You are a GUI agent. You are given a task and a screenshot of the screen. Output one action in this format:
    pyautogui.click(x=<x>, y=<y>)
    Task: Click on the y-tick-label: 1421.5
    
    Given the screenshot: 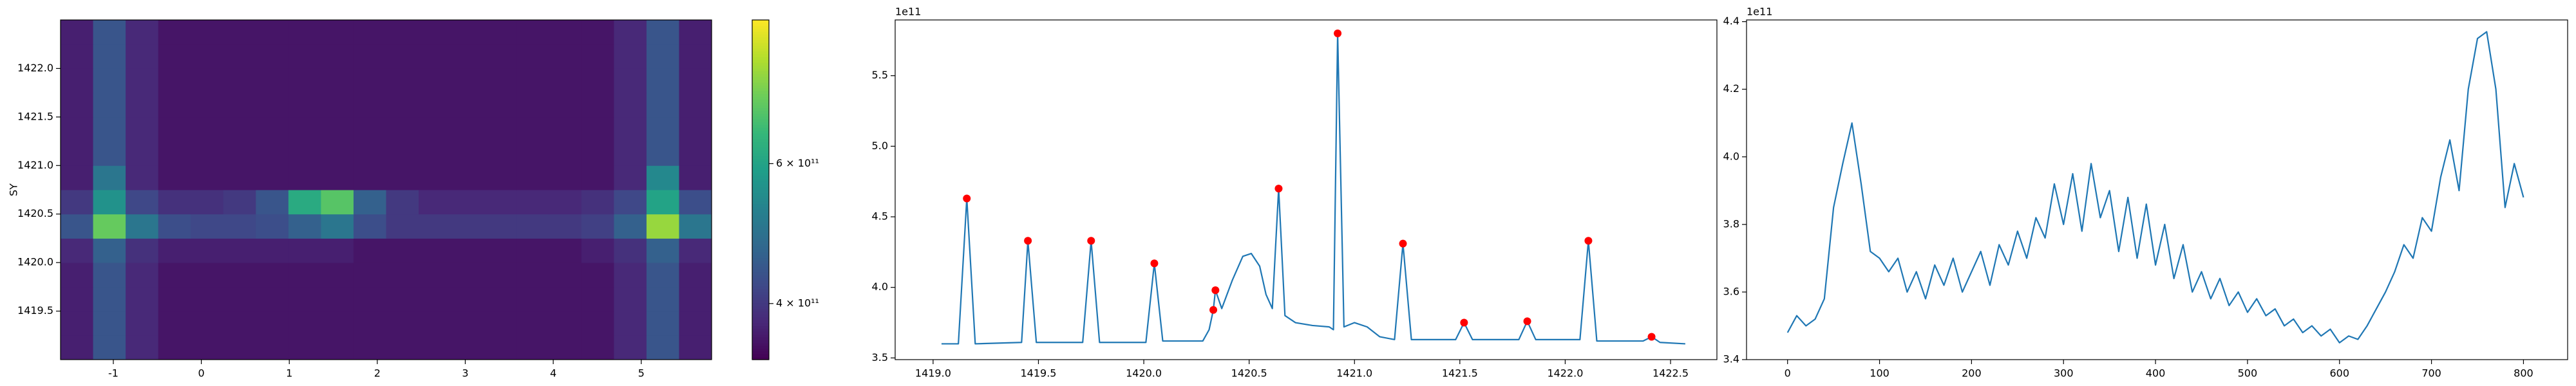 What is the action you would take?
    pyautogui.click(x=35, y=116)
    